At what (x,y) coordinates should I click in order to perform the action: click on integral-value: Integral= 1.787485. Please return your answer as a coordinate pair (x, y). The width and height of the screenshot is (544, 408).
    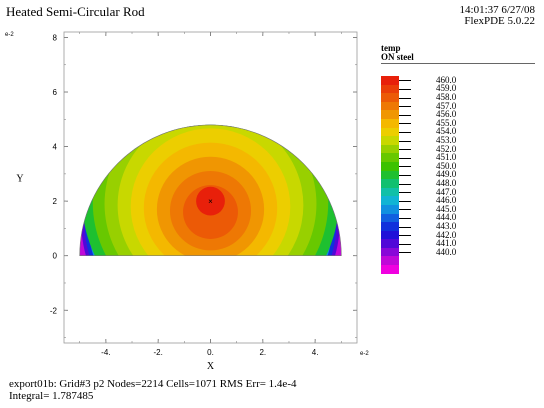
    Looking at the image, I should click on (51, 396).